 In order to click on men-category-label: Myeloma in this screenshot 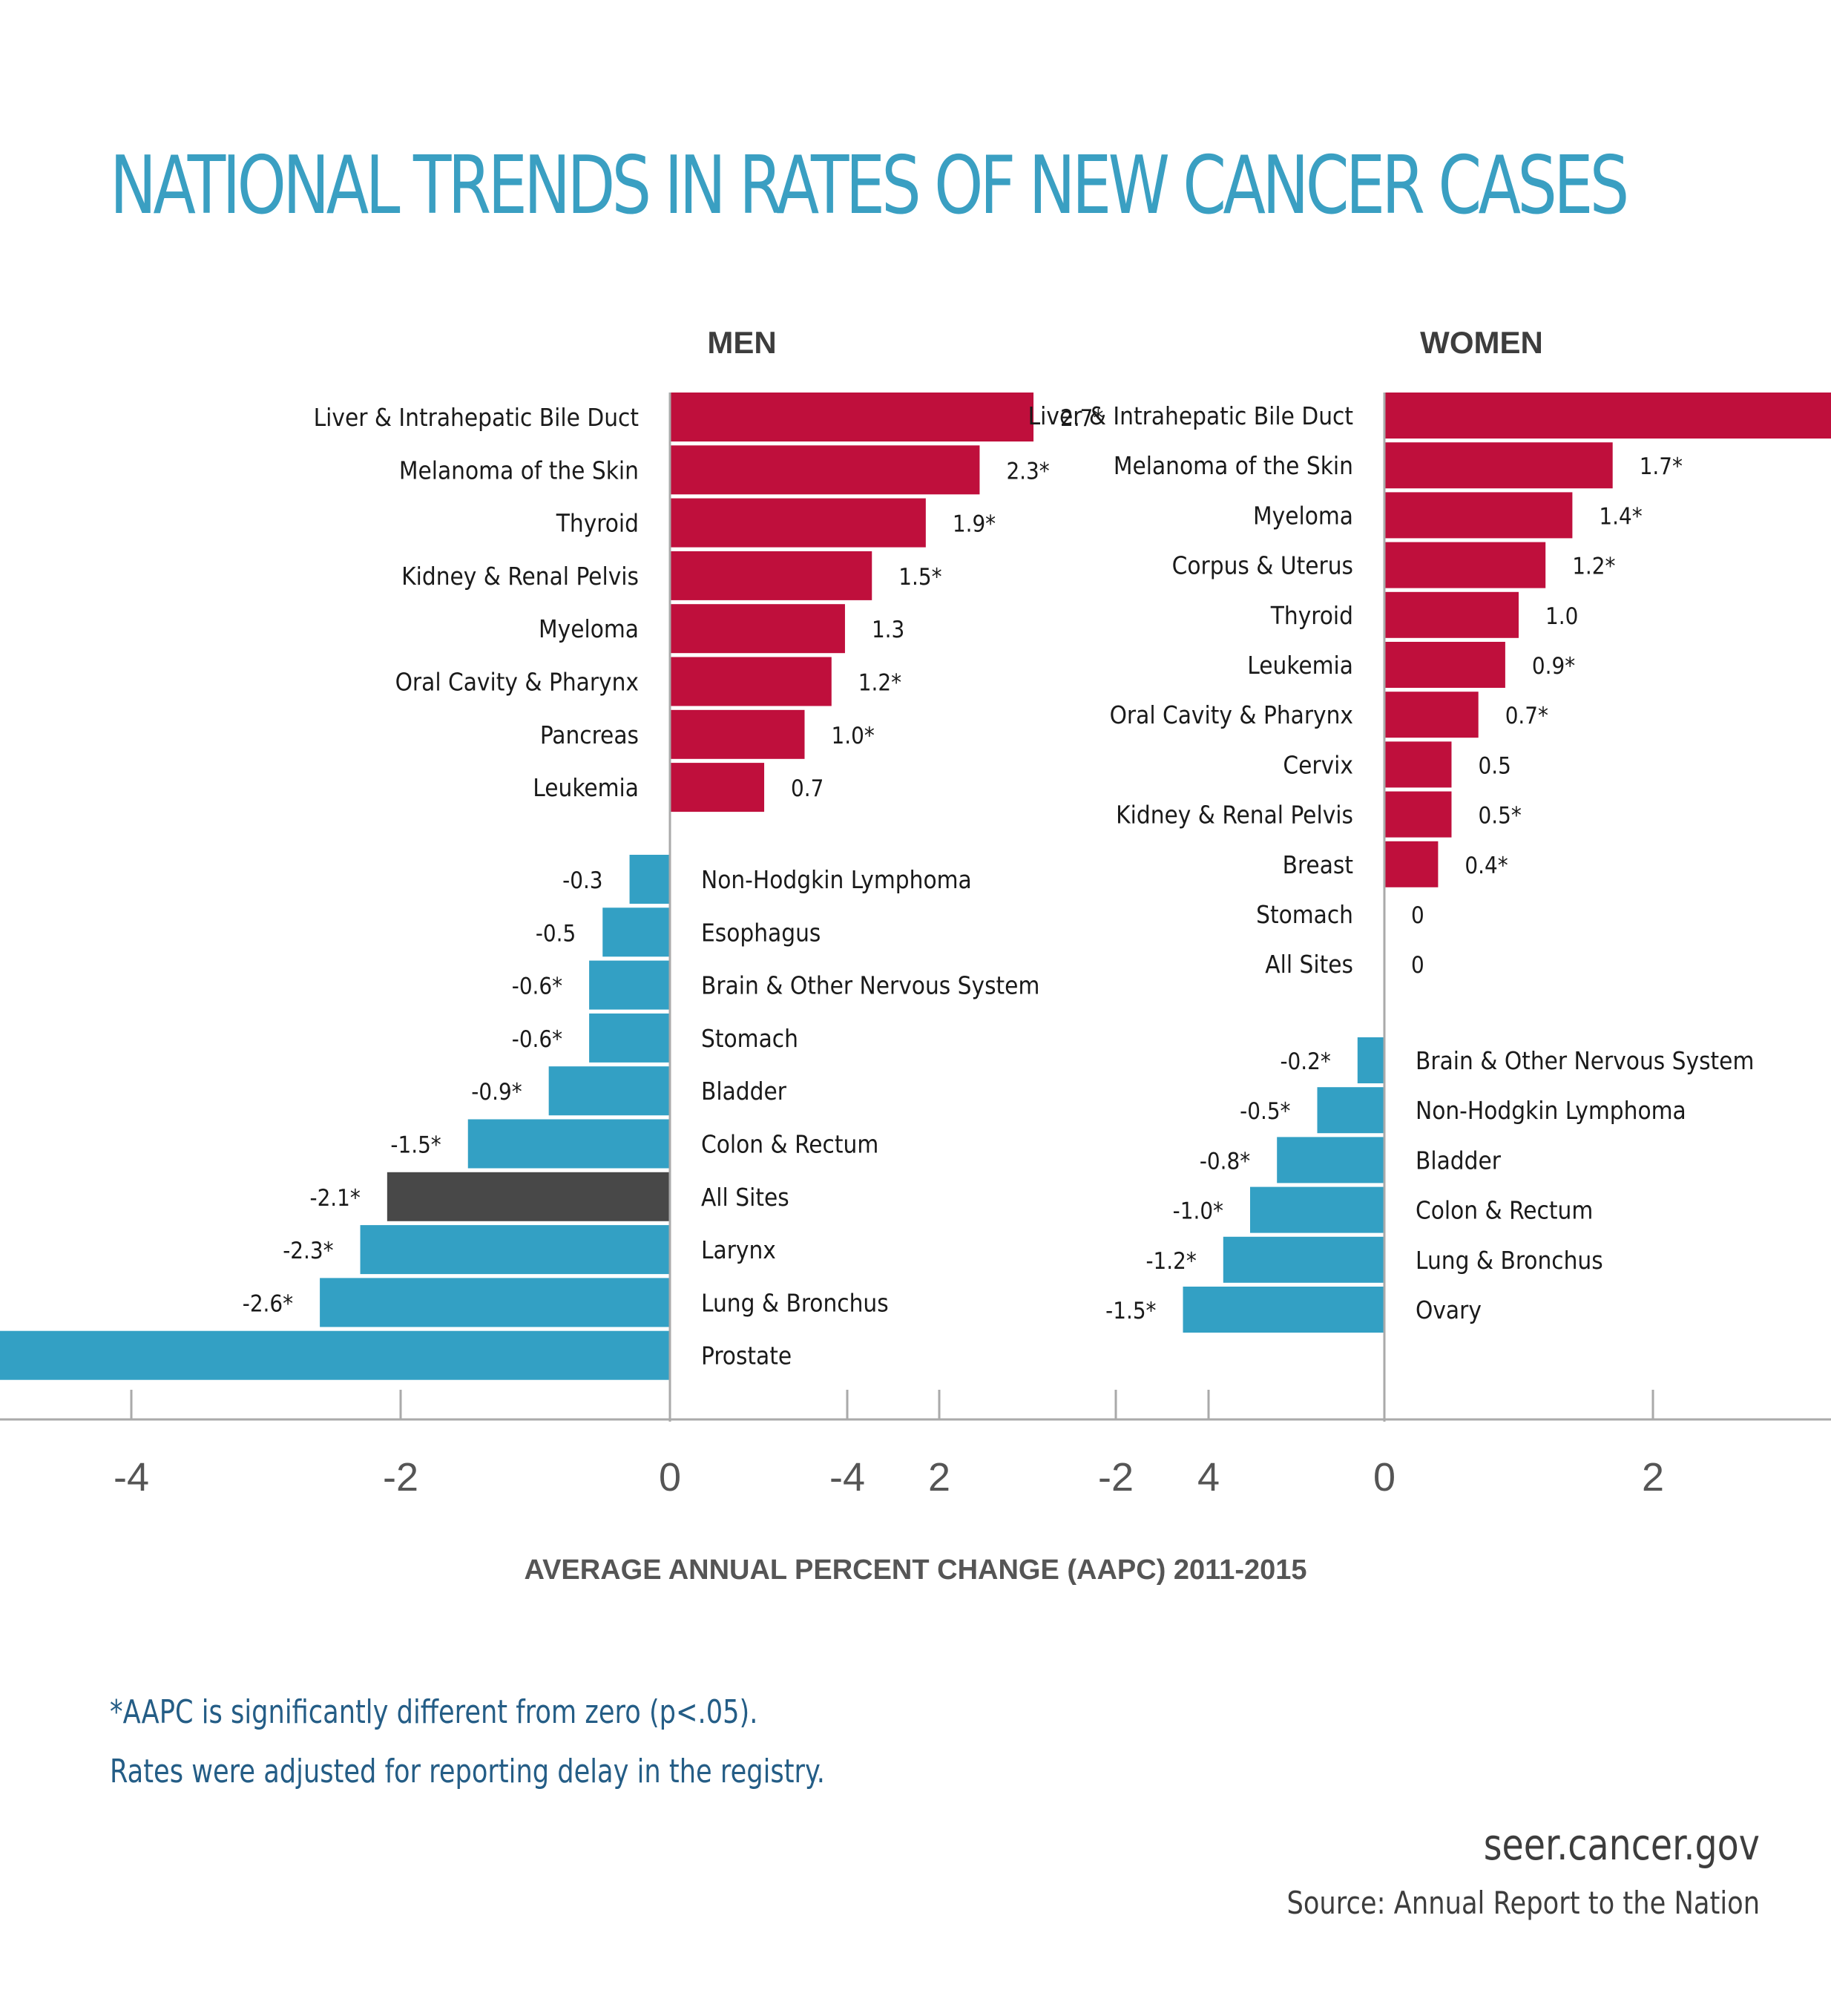, I will do `click(589, 628)`.